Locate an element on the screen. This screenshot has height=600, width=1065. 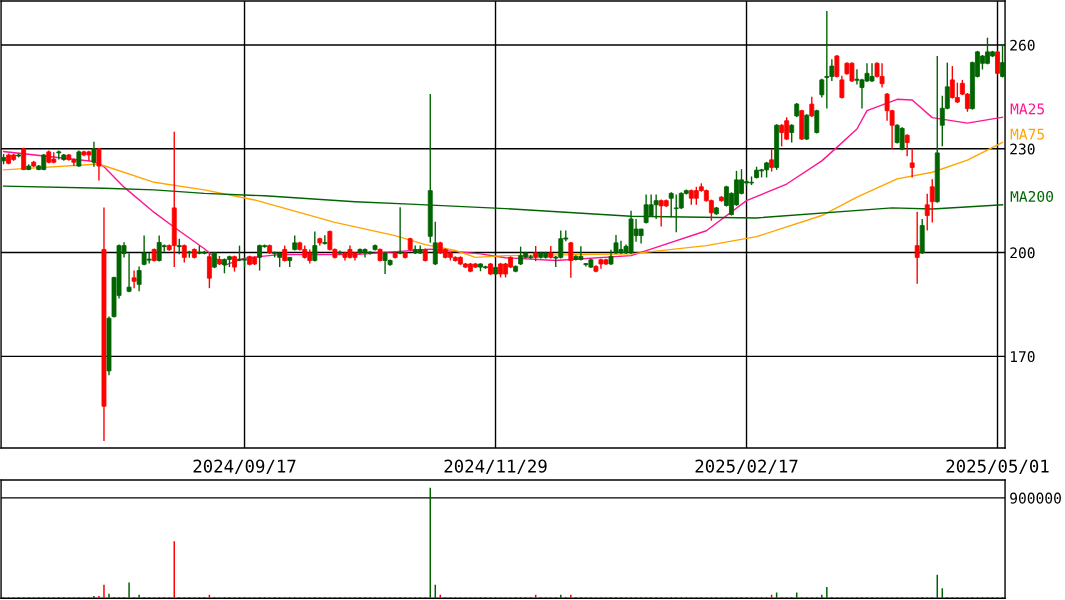
series-label: MA25 is located at coordinates (1027, 109).